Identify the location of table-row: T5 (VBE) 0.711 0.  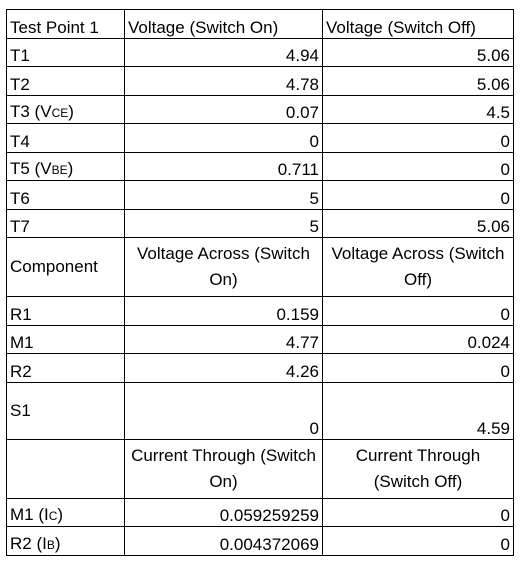
(260, 166).